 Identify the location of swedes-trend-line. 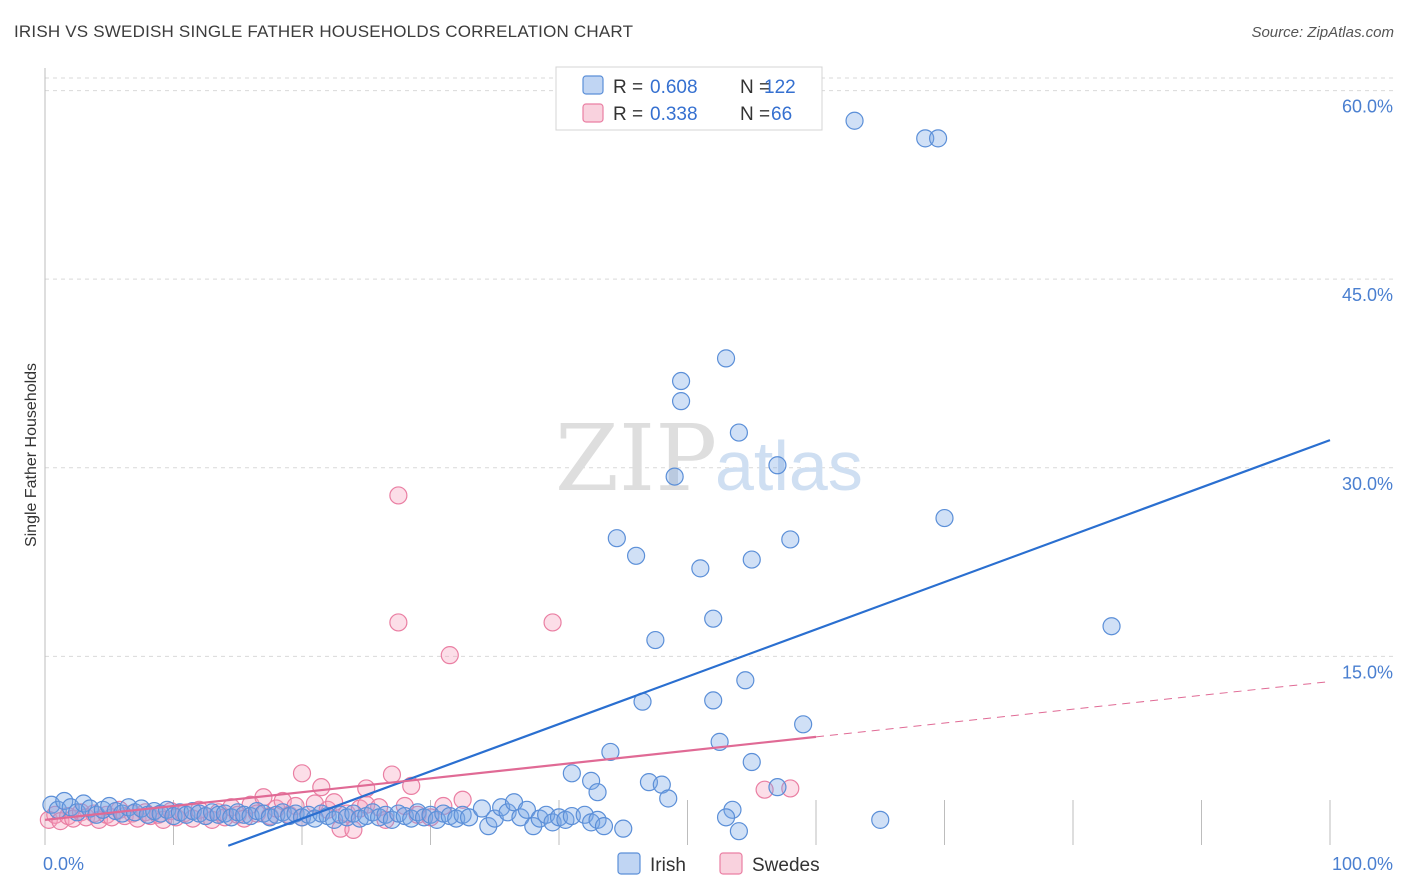
(430, 778).